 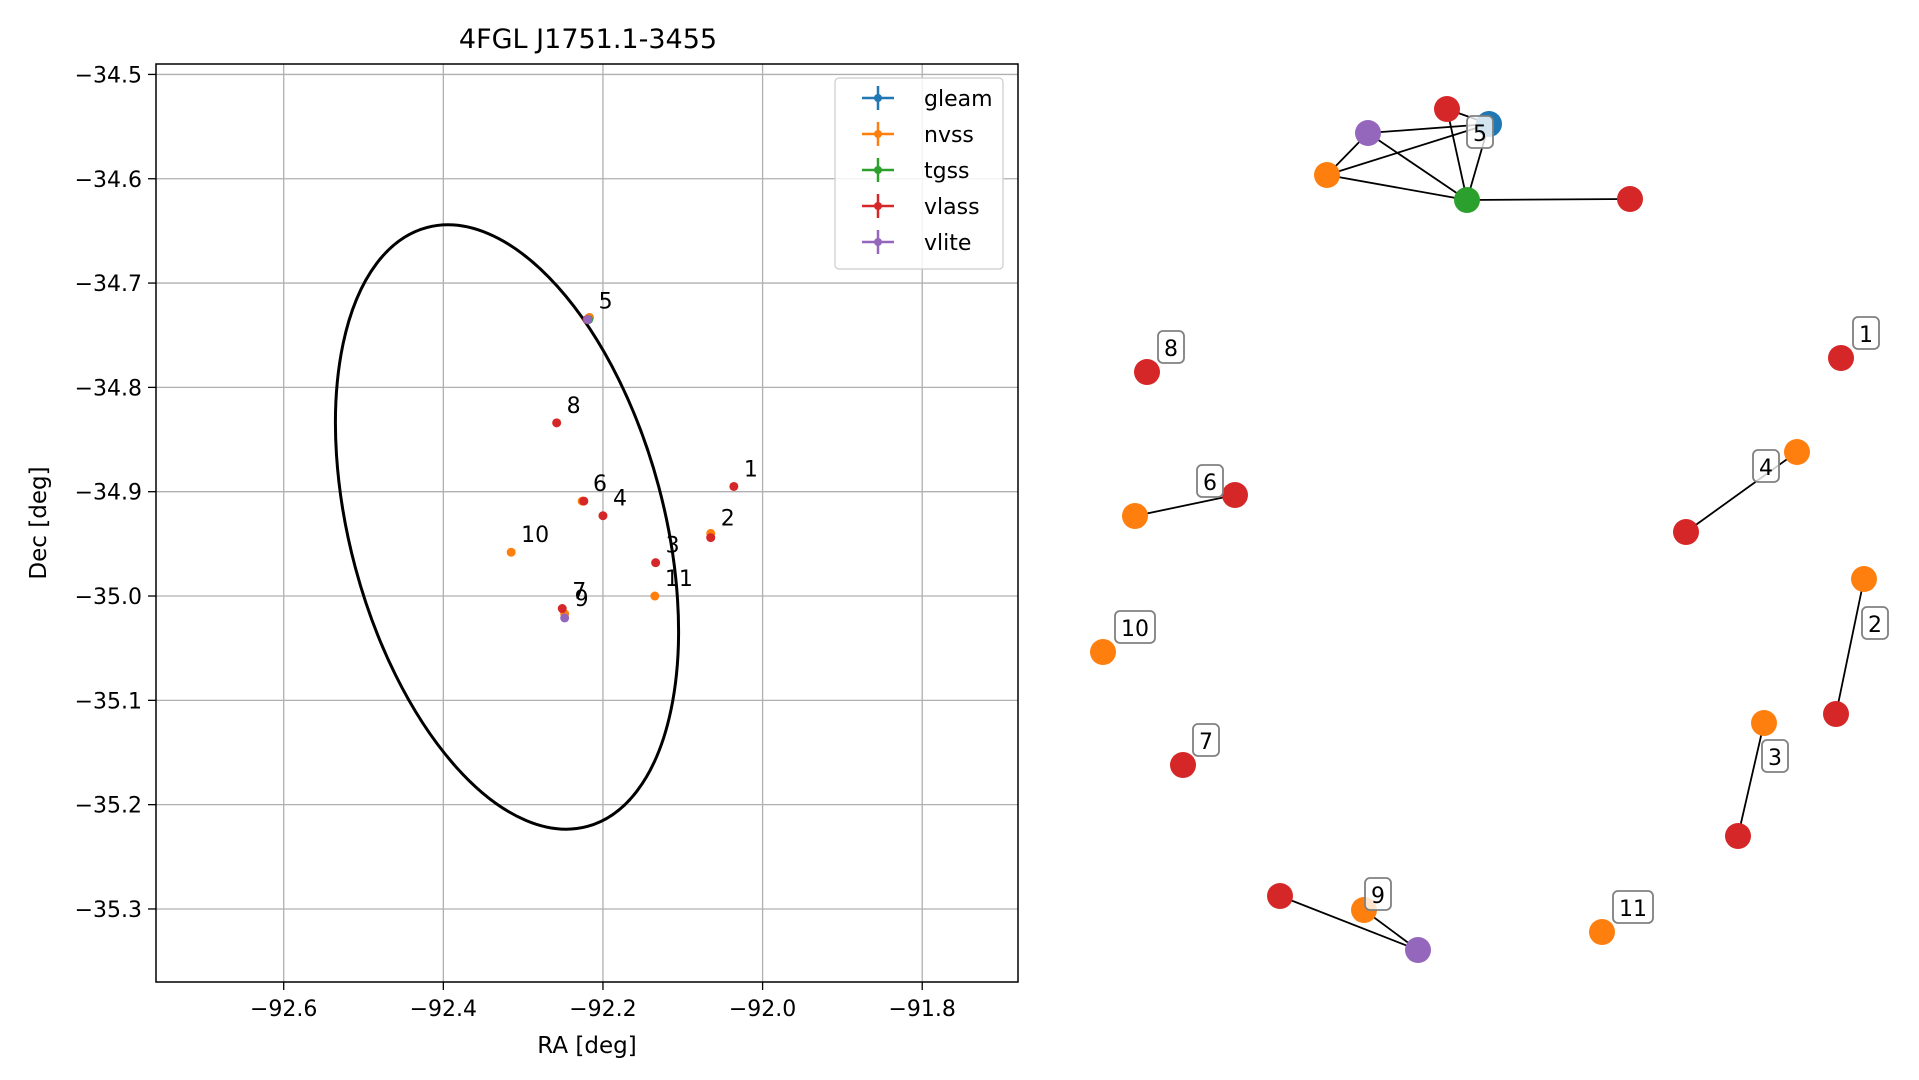 I want to click on x-tick-label: −92.4, so click(x=443, y=1009).